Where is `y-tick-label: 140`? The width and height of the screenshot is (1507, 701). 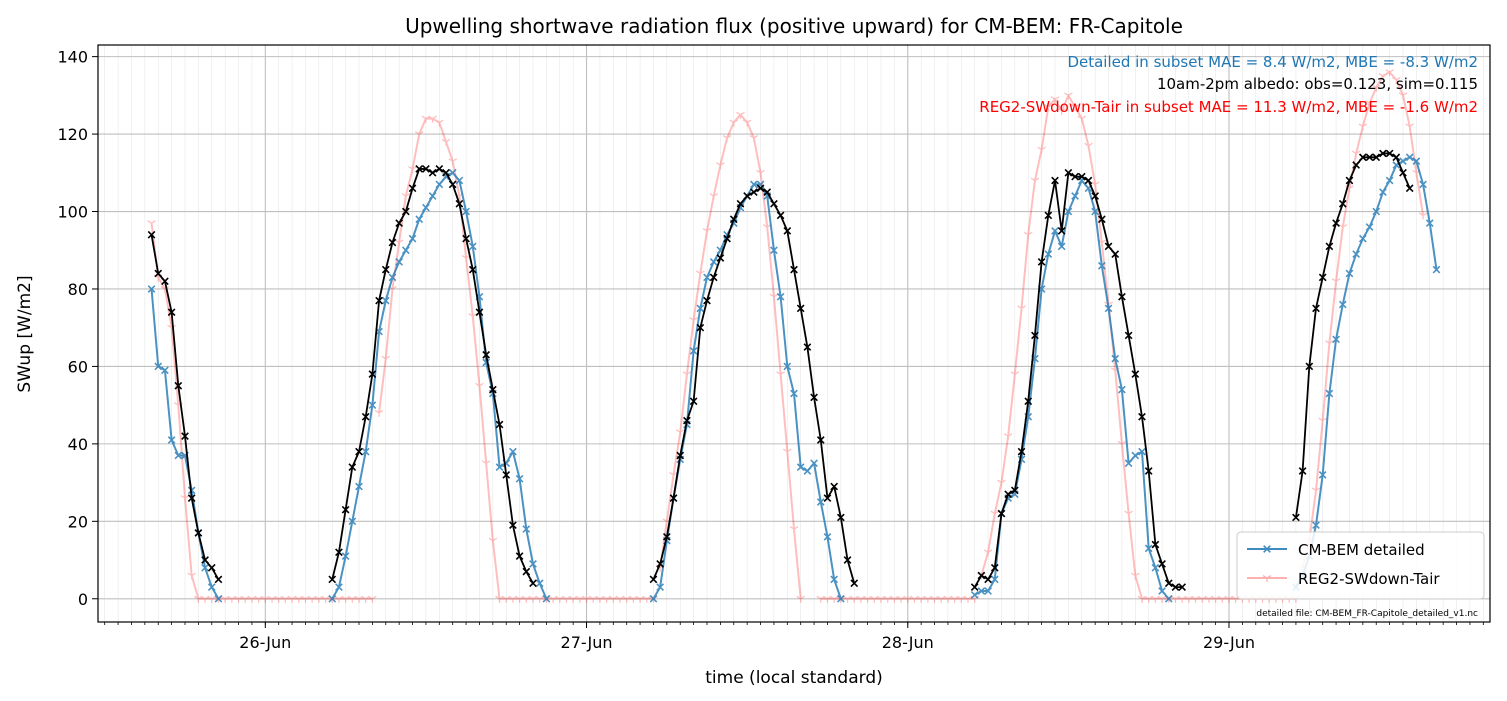 y-tick-label: 140 is located at coordinates (72, 57).